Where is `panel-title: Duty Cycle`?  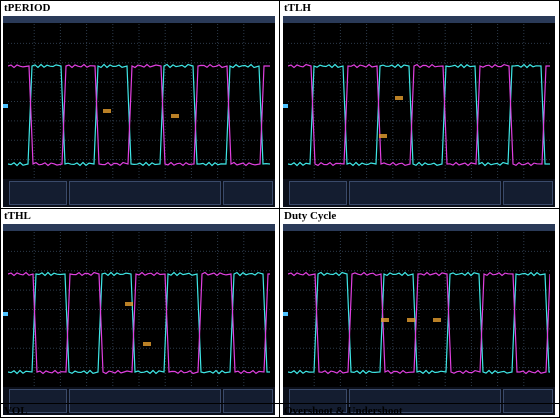 panel-title: Duty Cycle is located at coordinates (310, 216).